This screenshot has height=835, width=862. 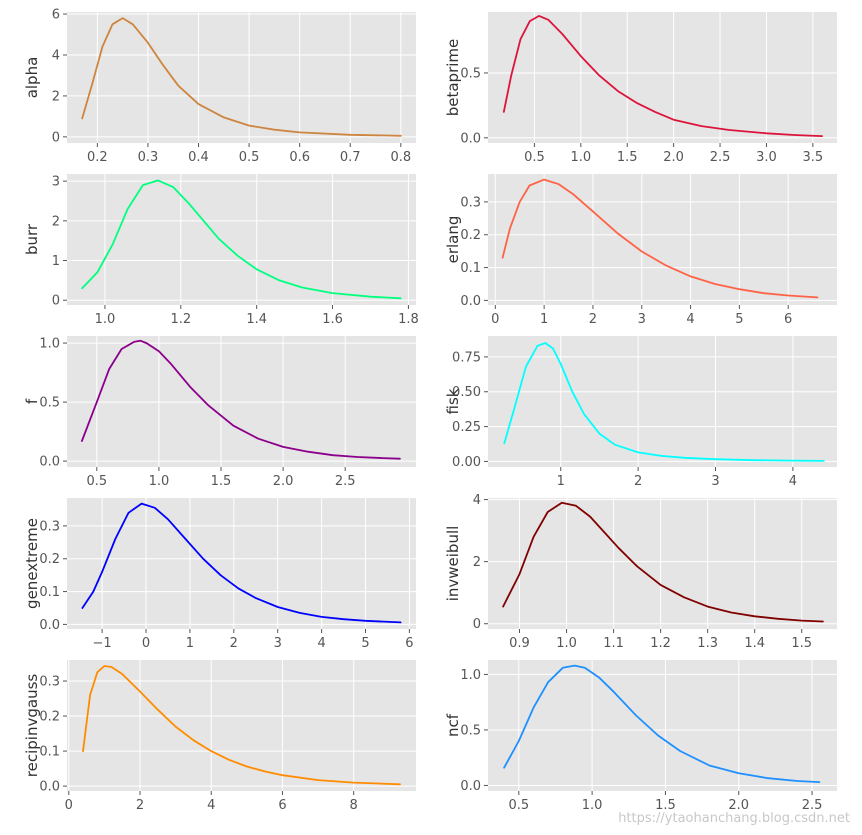 What do you see at coordinates (409, 643) in the screenshot?
I see `chart-7-xtick-label-7: 6` at bounding box center [409, 643].